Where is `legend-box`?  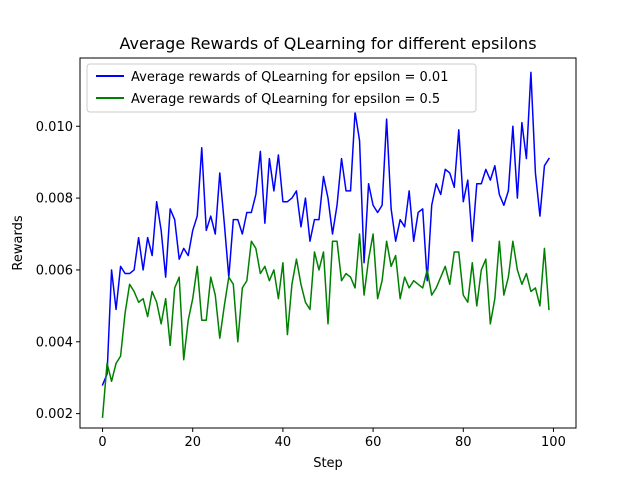
legend-box is located at coordinates (281, 88).